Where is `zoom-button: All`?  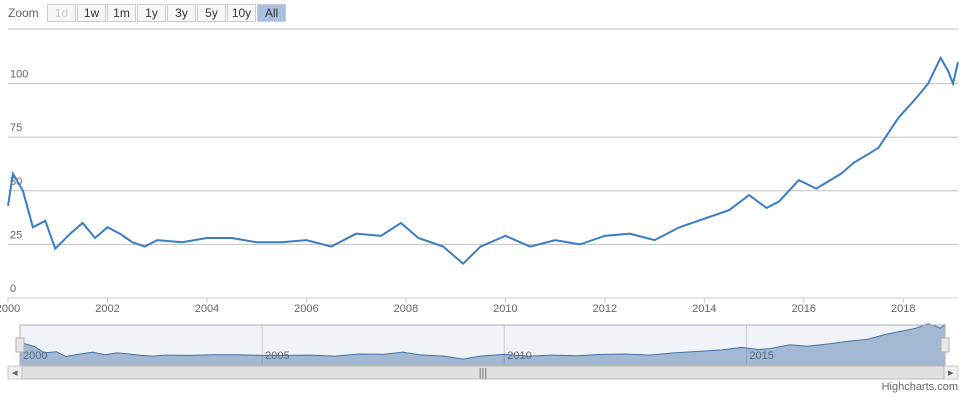
zoom-button: All is located at coordinates (271, 13).